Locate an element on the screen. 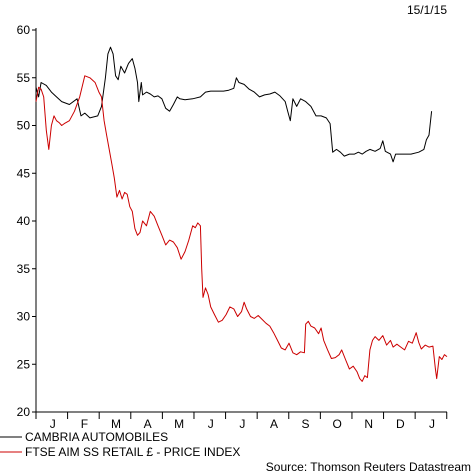  source-note: Source: Thomson Reuters Datastream is located at coordinates (368, 467).